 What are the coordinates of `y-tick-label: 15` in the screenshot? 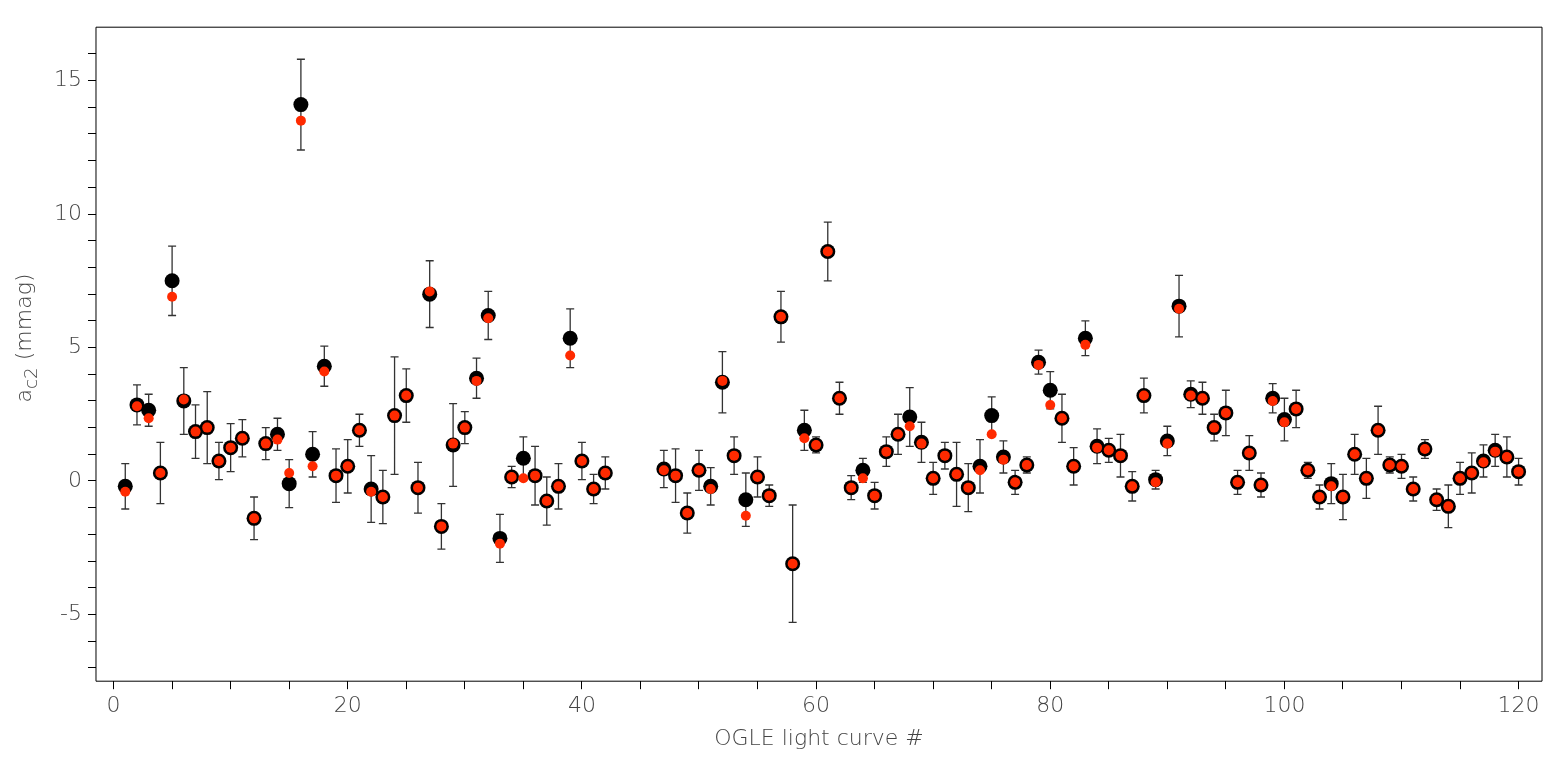 It's located at (67, 79).